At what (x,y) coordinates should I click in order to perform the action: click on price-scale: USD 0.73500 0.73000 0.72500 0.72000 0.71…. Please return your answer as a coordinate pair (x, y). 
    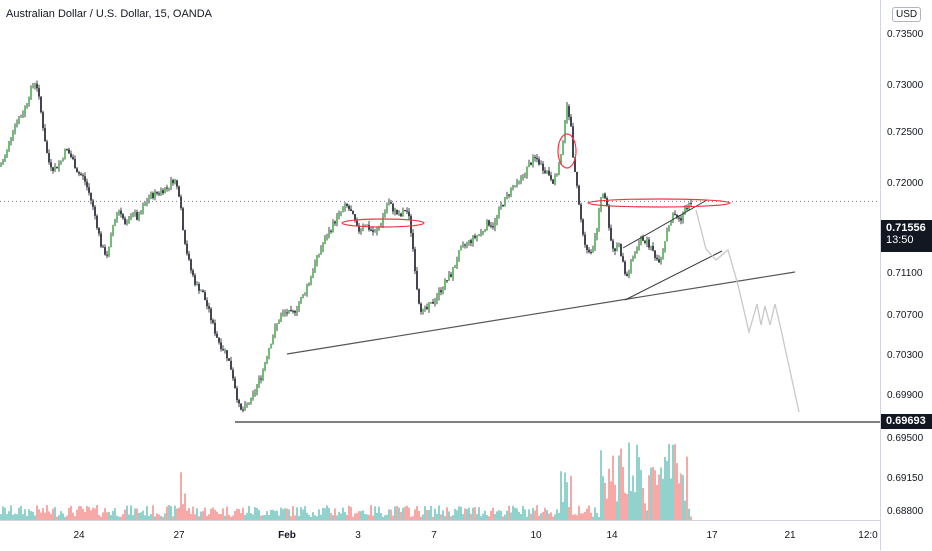
    Looking at the image, I should click on (906, 275).